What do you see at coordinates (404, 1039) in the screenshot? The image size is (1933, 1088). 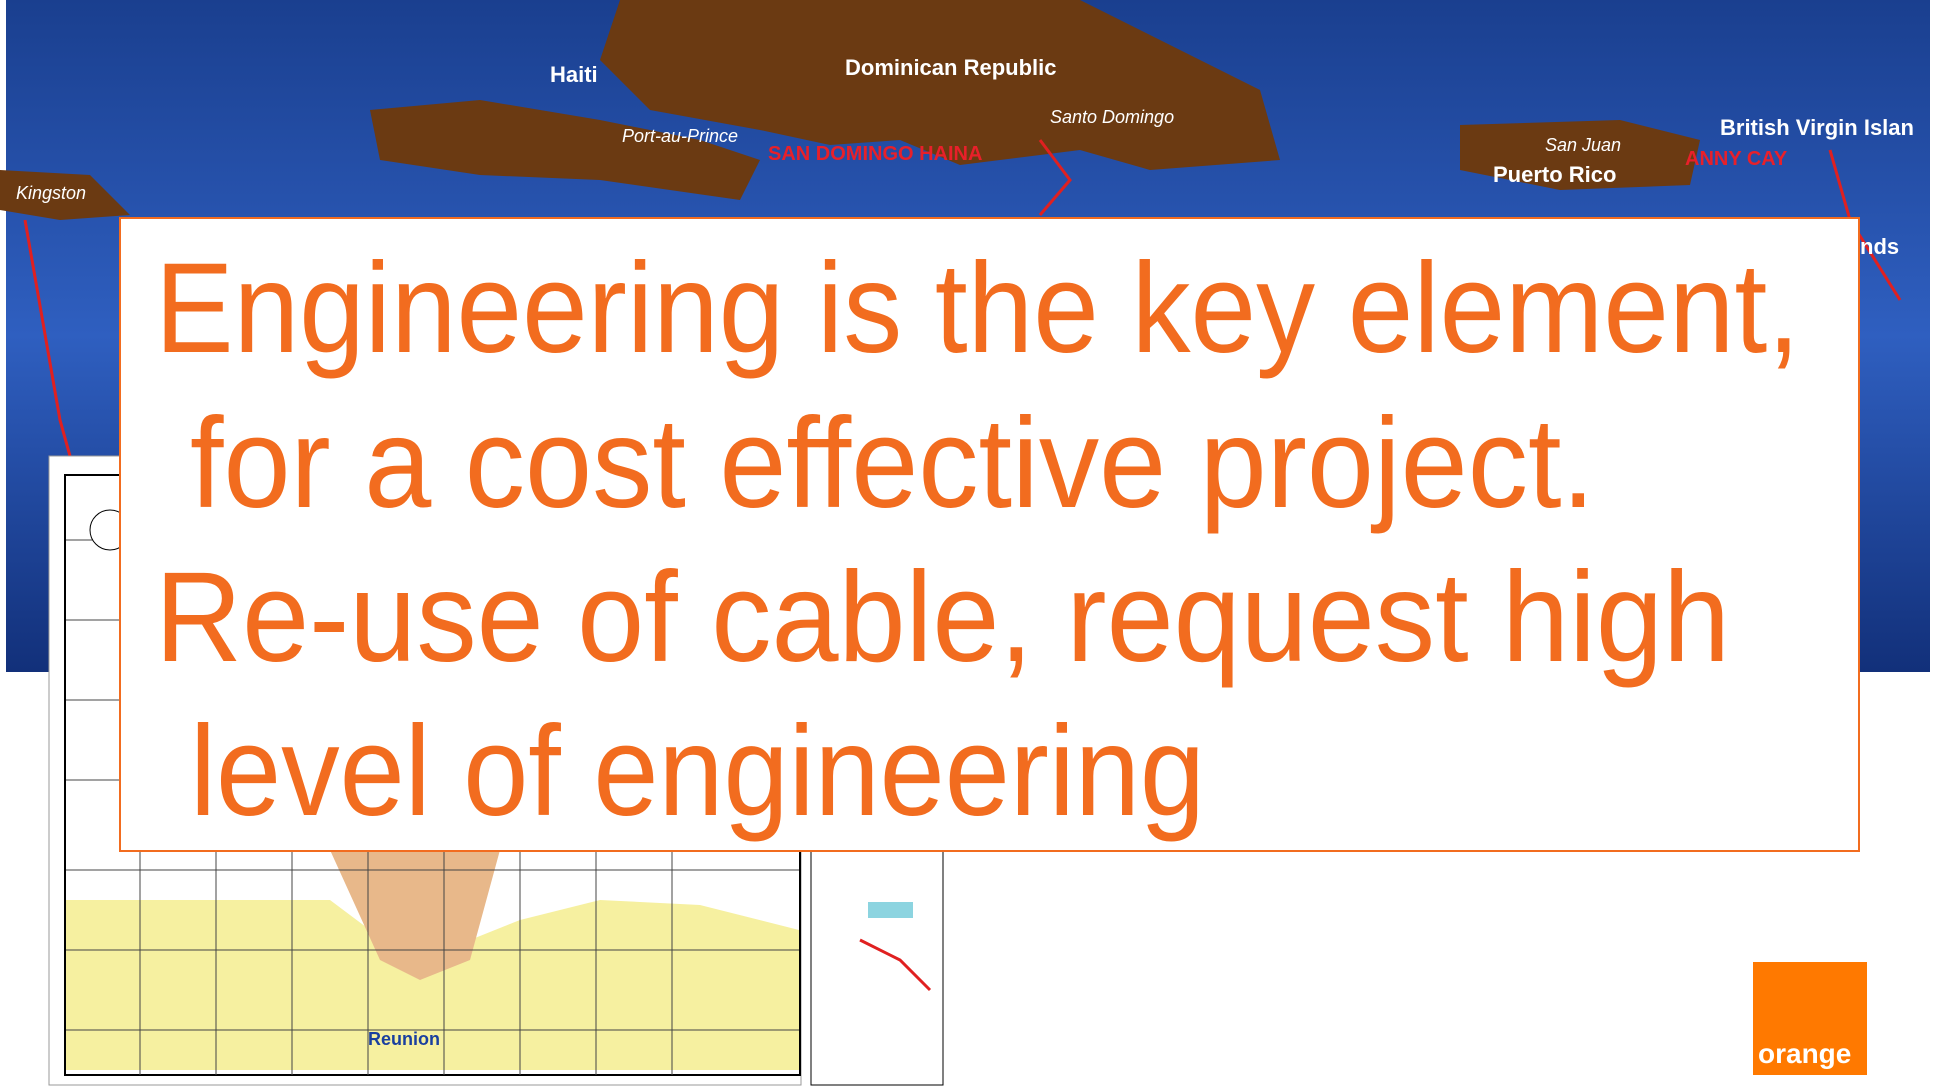 I see `chart-label: Reunion` at bounding box center [404, 1039].